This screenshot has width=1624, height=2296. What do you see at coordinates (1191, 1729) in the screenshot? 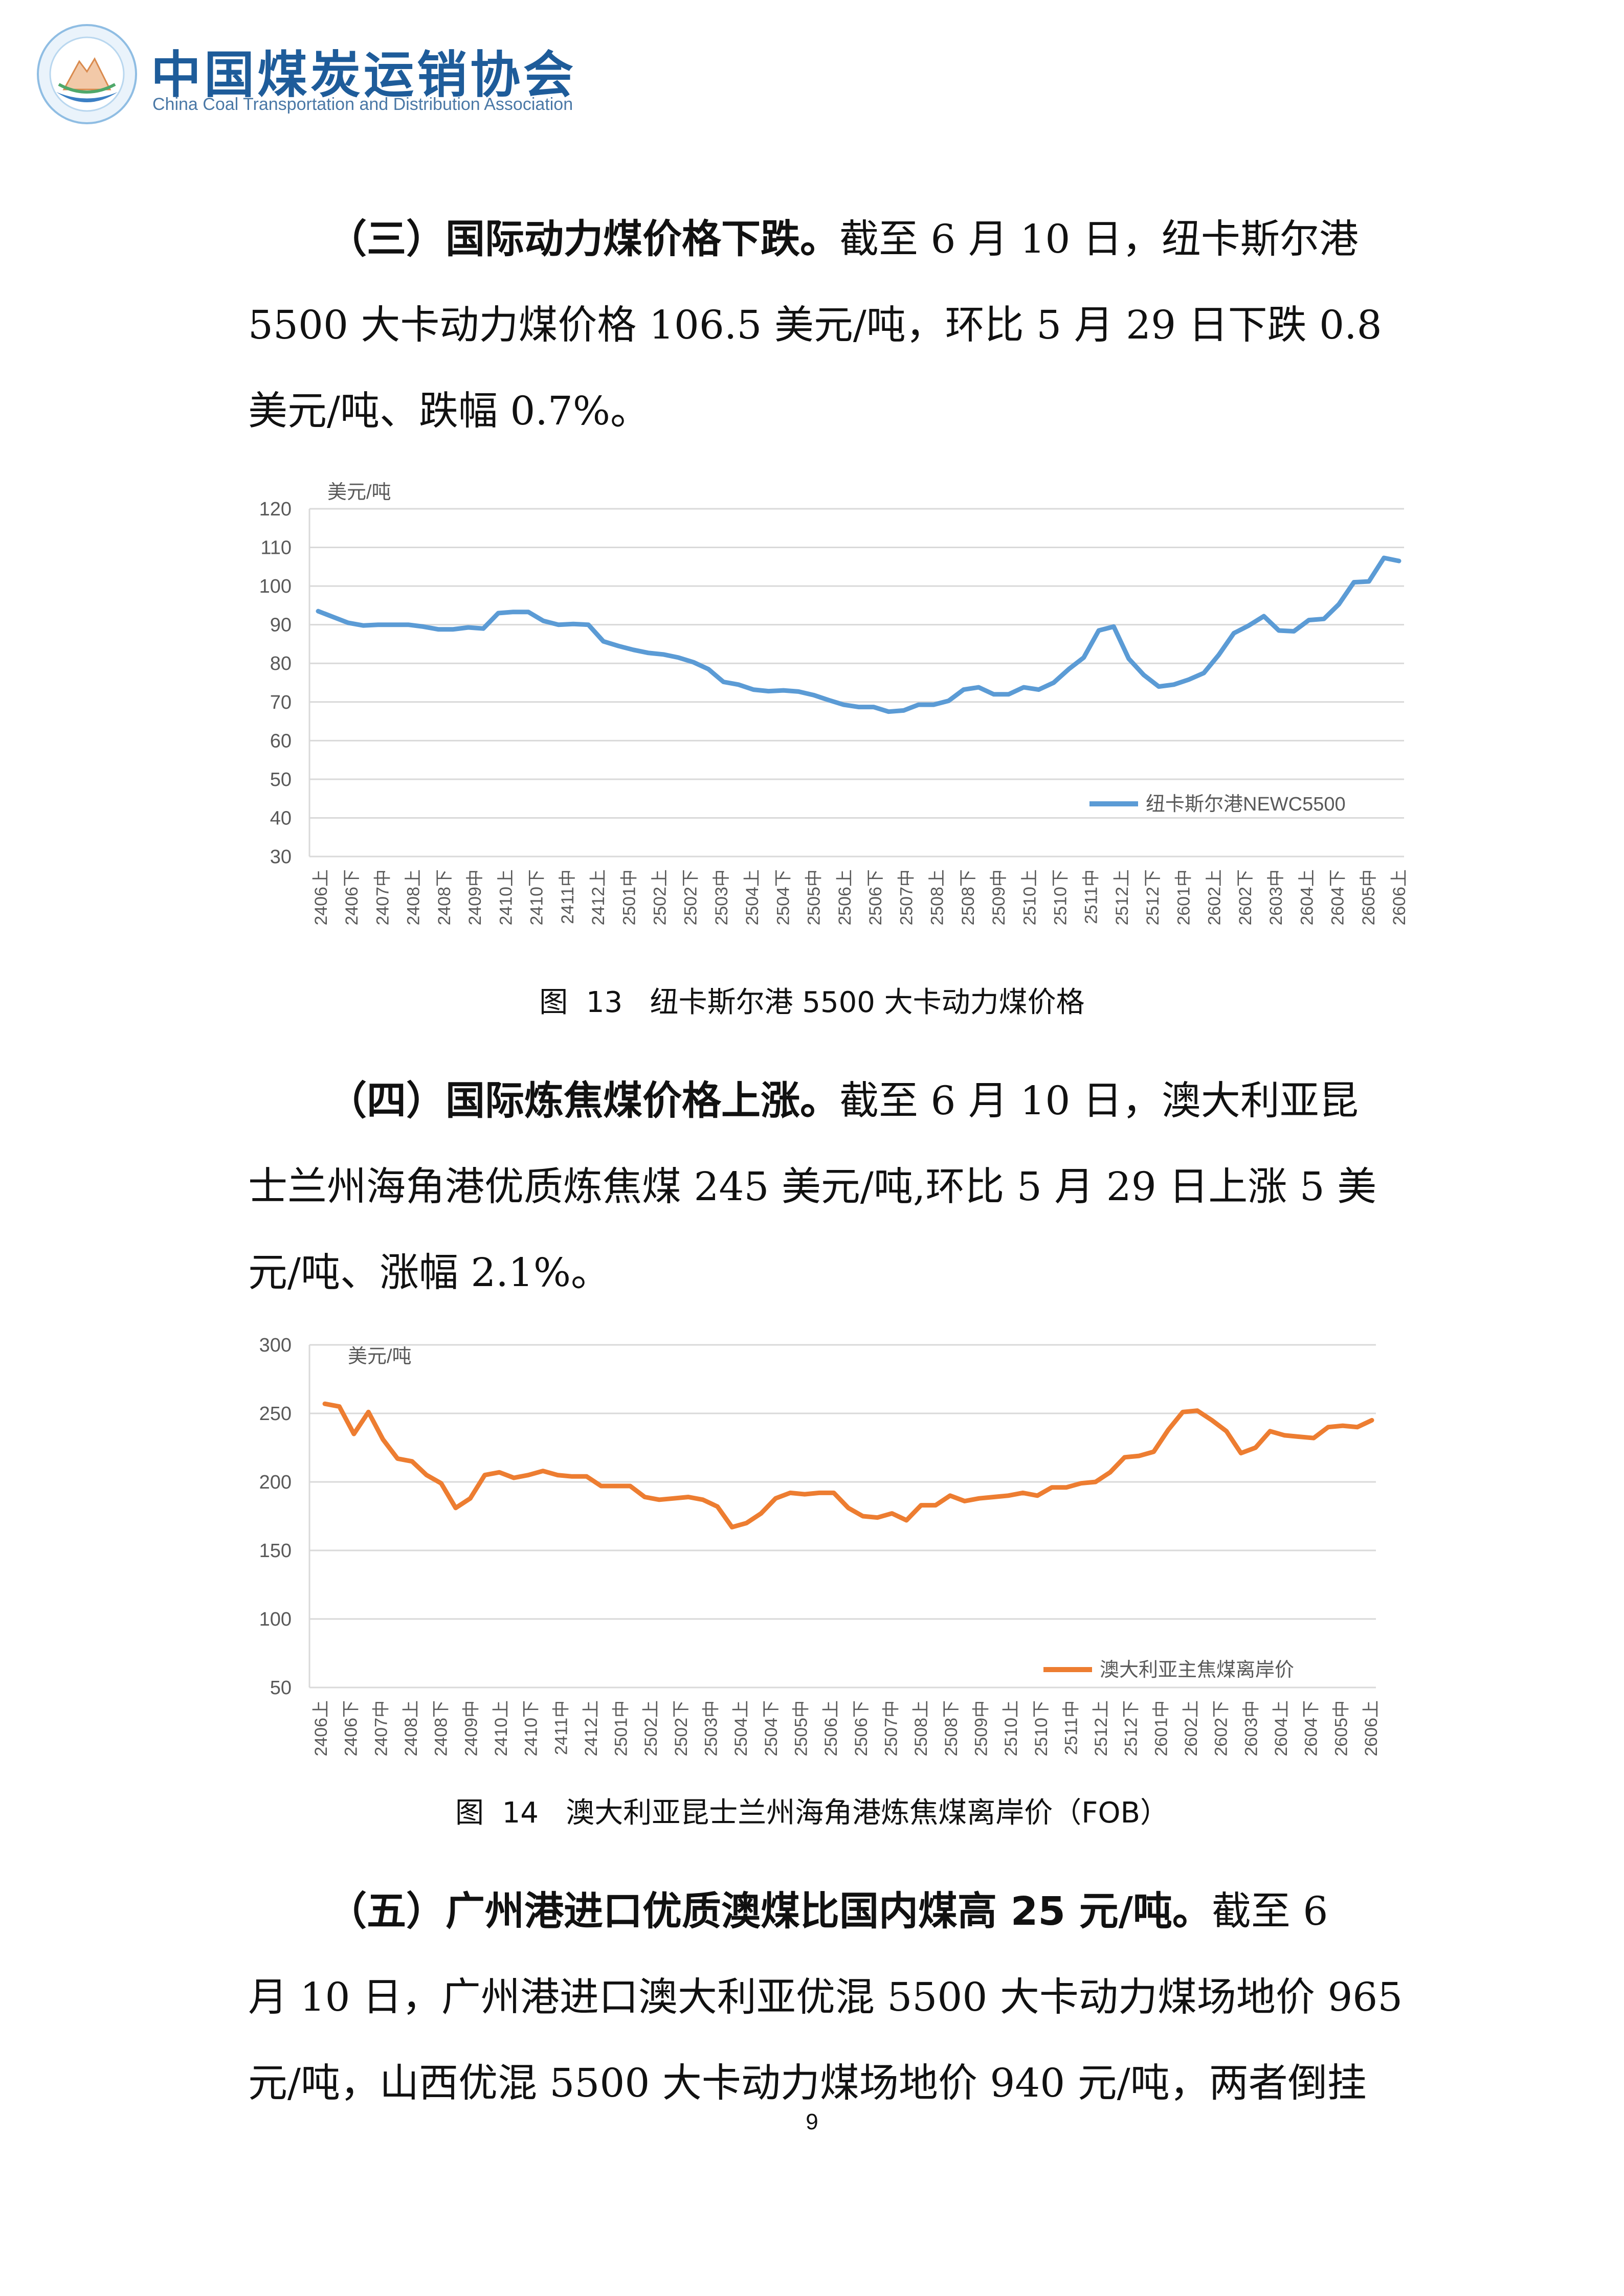
I see `x-tick-label: 2602上` at bounding box center [1191, 1729].